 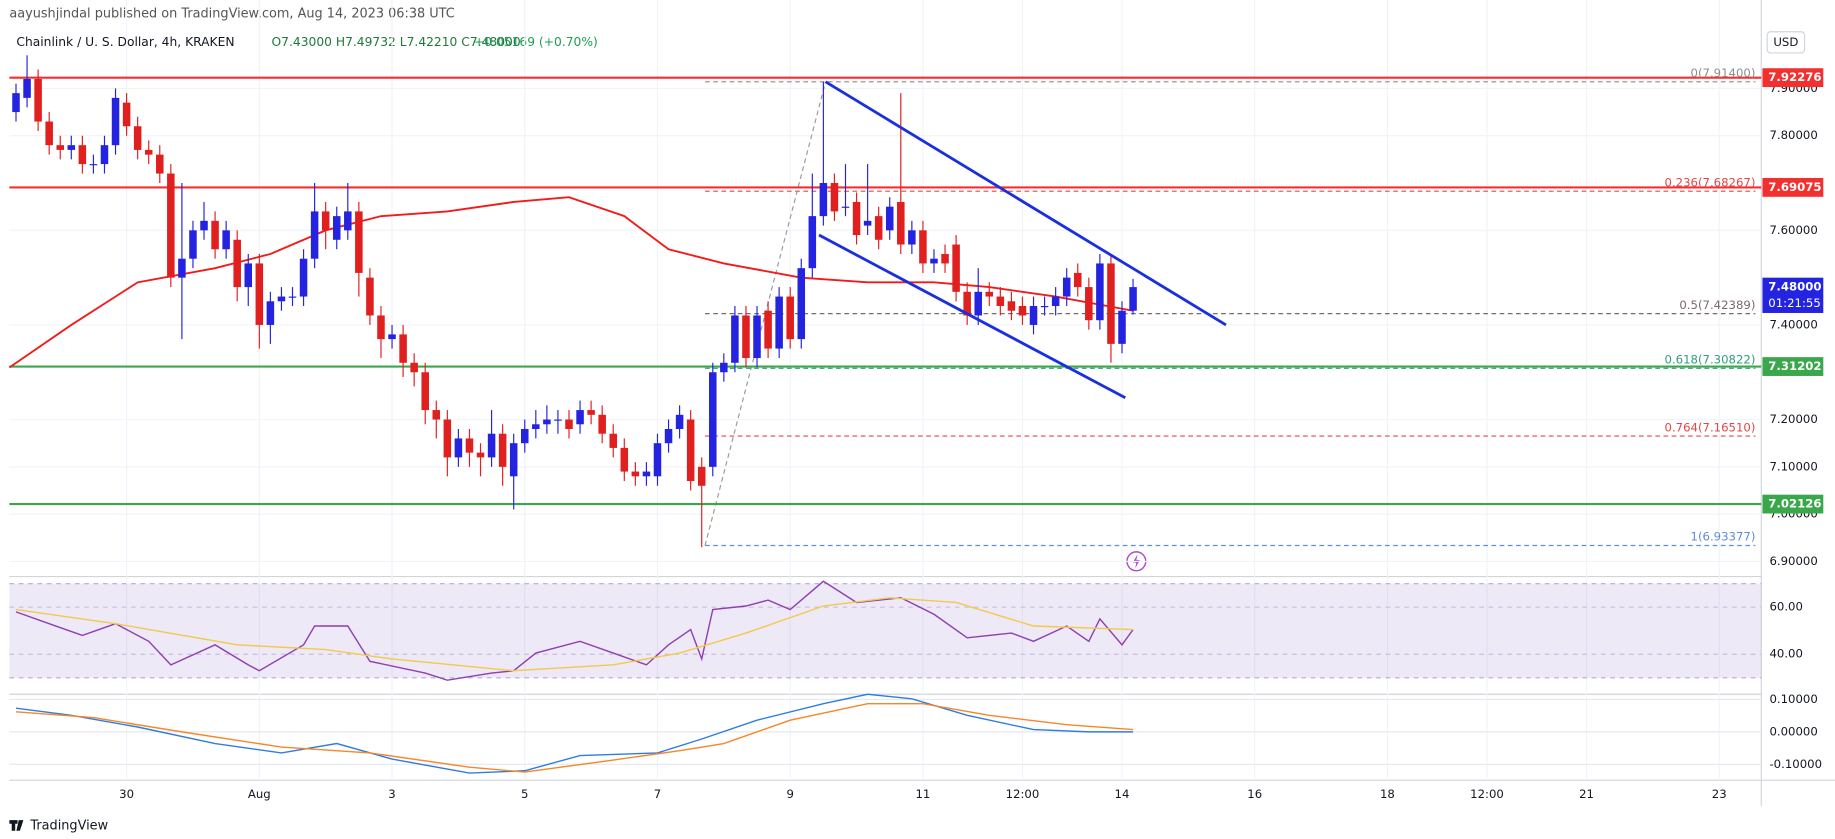 What do you see at coordinates (16, 825) in the screenshot?
I see `footer-logo` at bounding box center [16, 825].